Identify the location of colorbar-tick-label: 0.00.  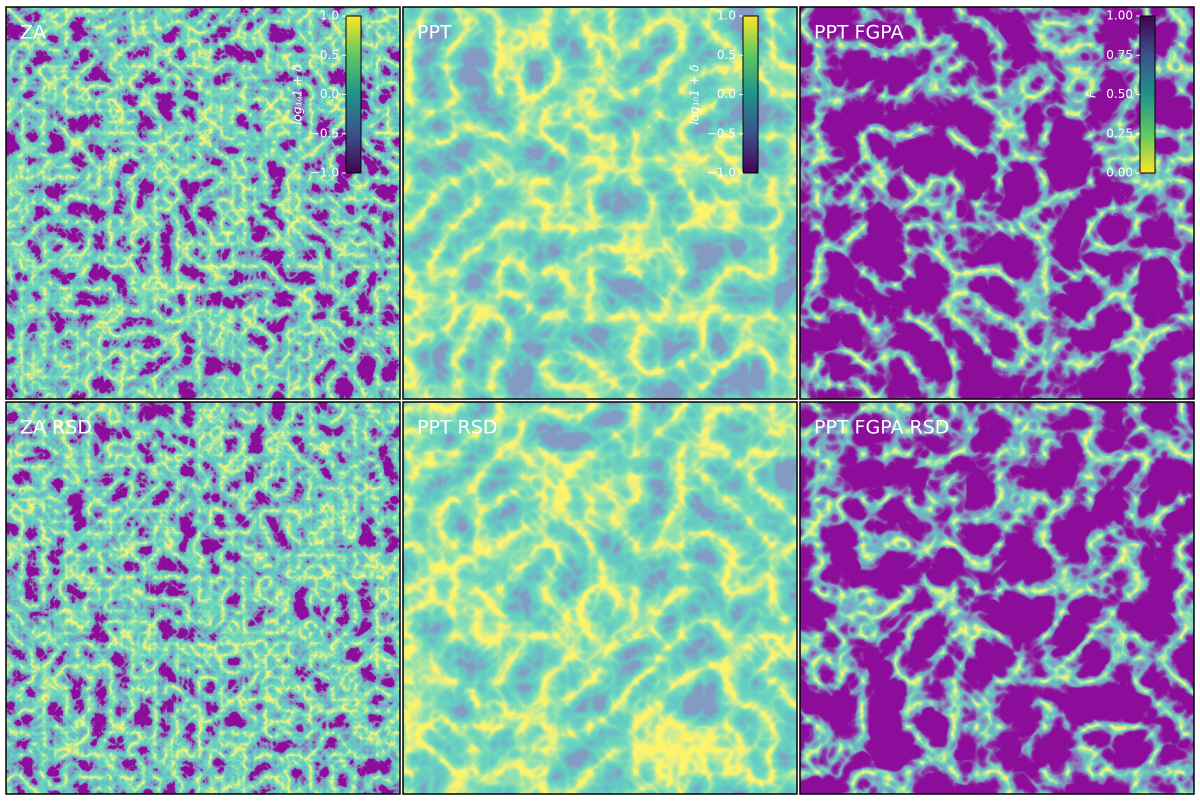
(1119, 173).